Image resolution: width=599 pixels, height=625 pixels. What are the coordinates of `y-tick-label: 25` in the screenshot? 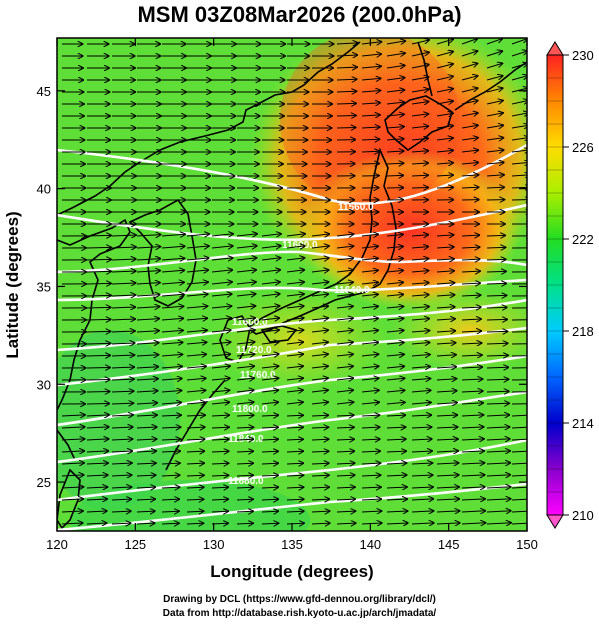 It's located at (44, 482).